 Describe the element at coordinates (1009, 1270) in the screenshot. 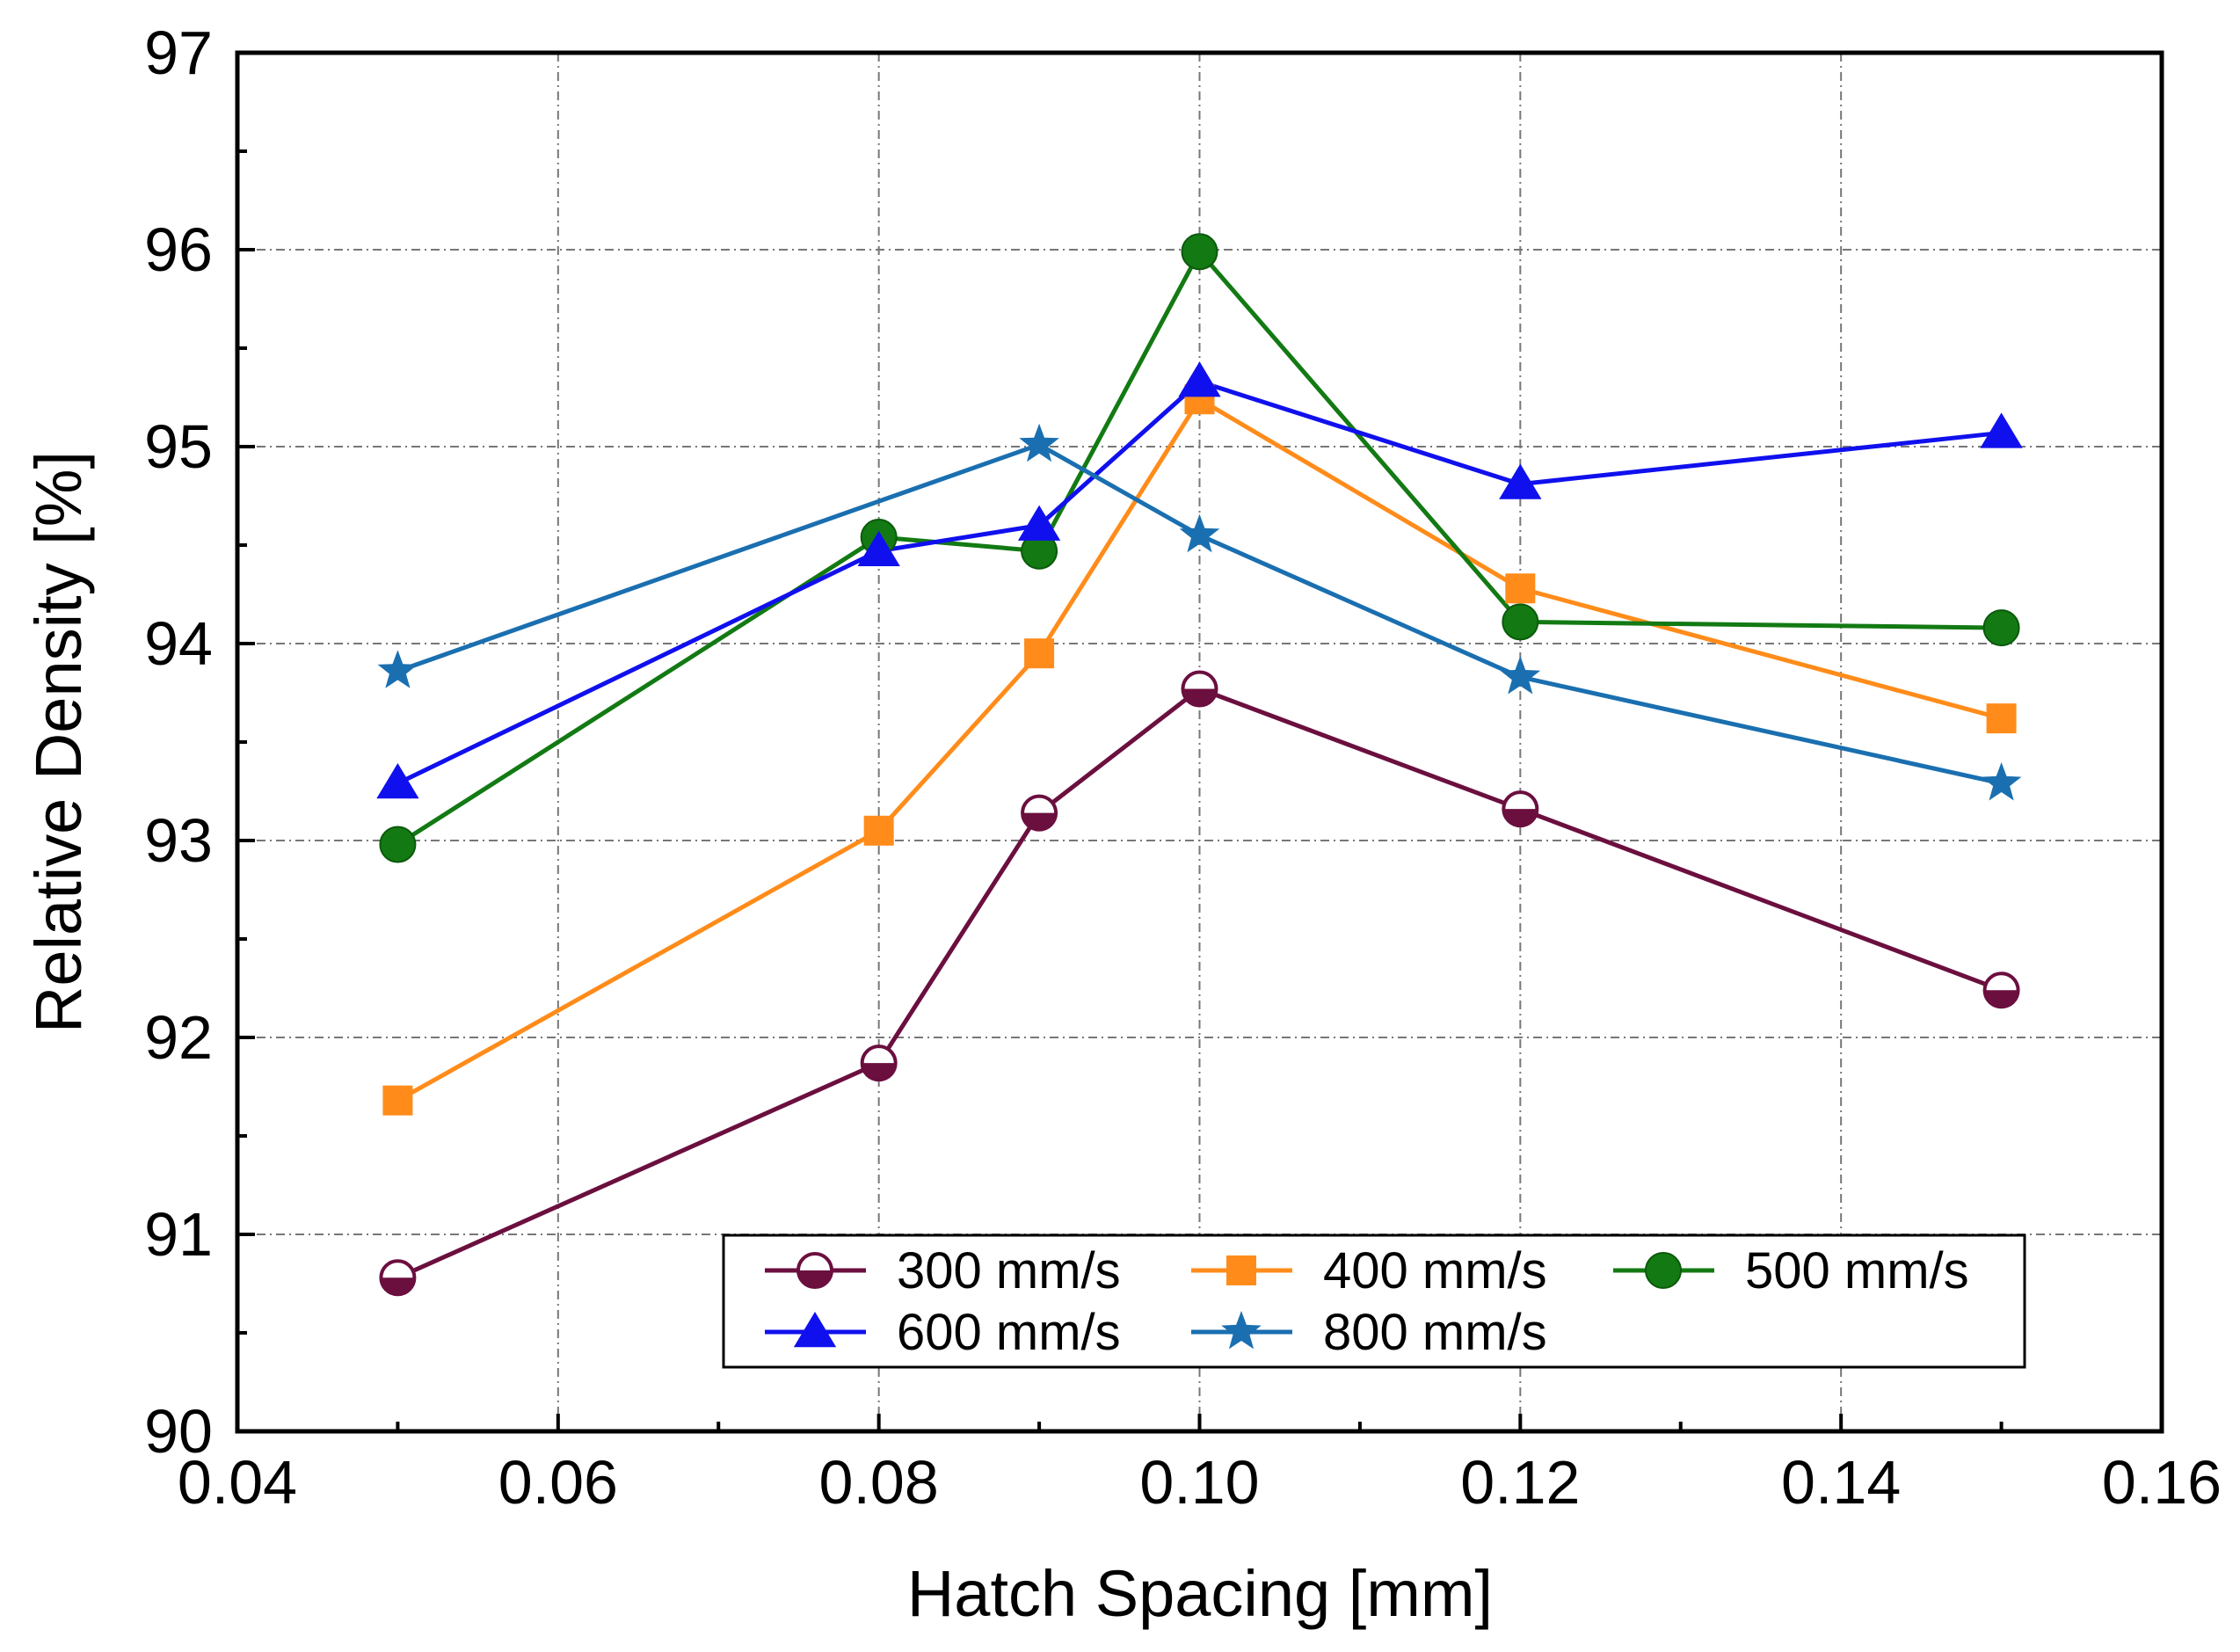

I see `legend-label: 300 mm/s` at that location.